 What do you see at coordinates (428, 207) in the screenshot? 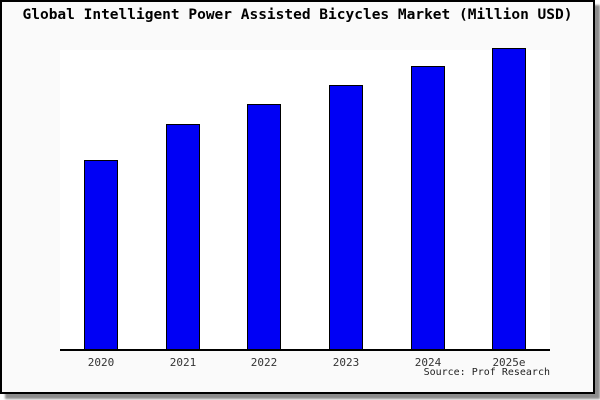
I see `bar-2024` at bounding box center [428, 207].